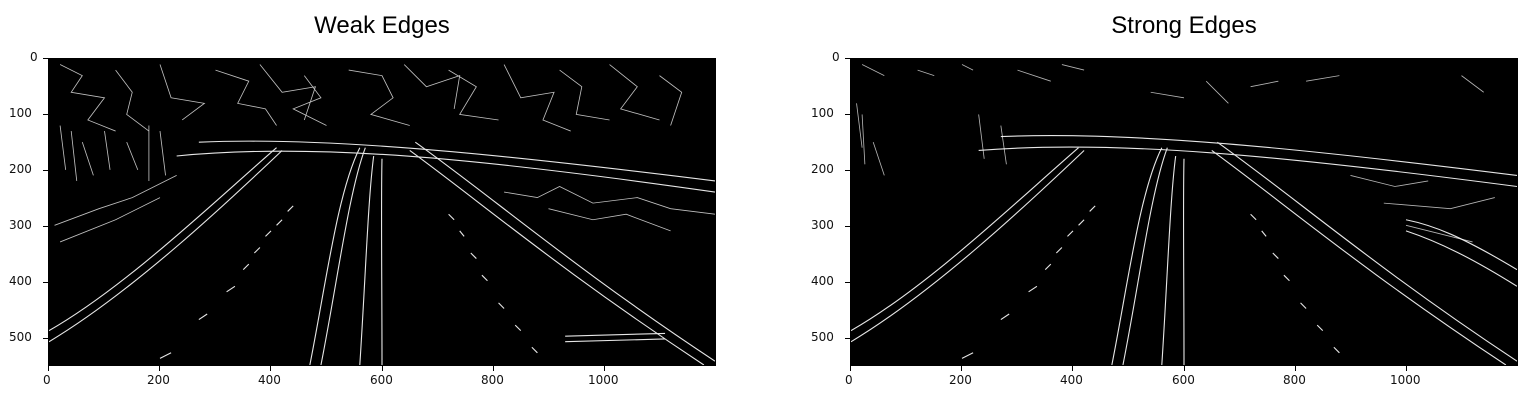  Describe the element at coordinates (822, 225) in the screenshot. I see `strong-y-tick: 300` at that location.